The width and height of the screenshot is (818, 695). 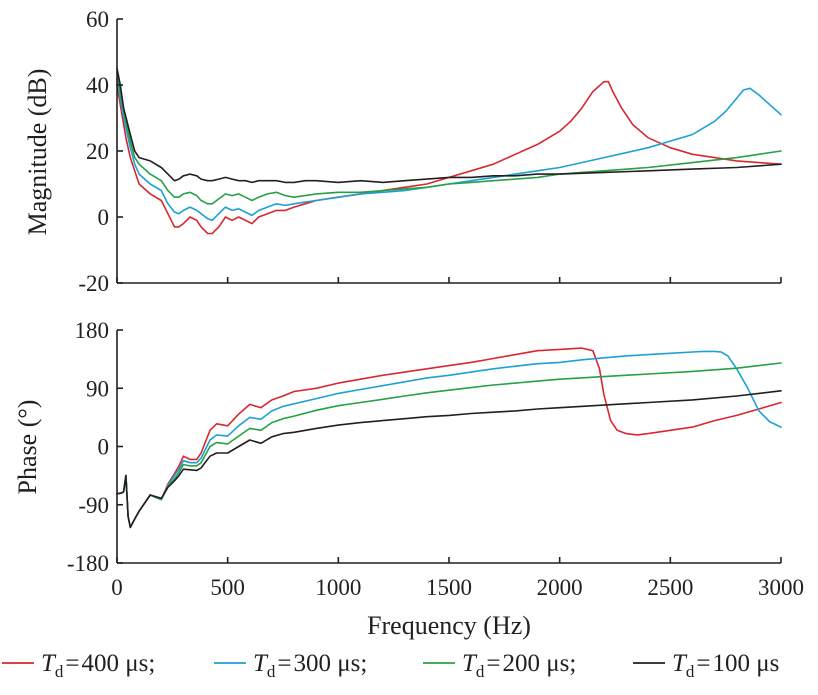 What do you see at coordinates (725, 665) in the screenshot?
I see `legend-entry-3: Td=100 μs` at bounding box center [725, 665].